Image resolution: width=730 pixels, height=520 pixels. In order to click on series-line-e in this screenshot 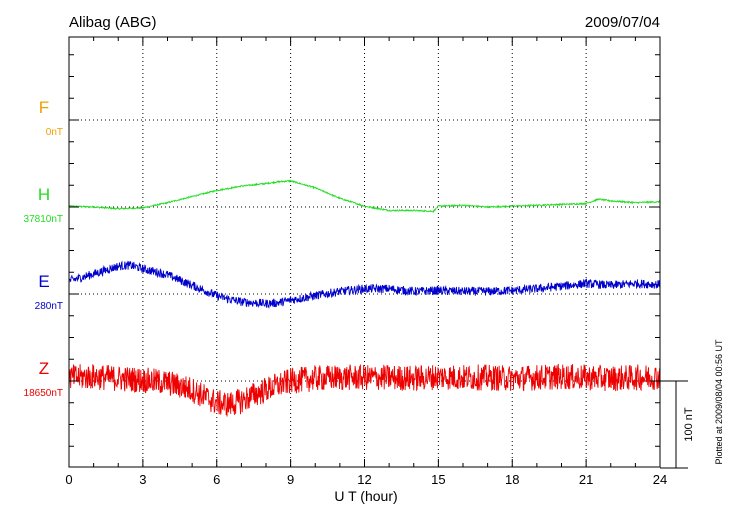, I will do `click(364, 284)`.